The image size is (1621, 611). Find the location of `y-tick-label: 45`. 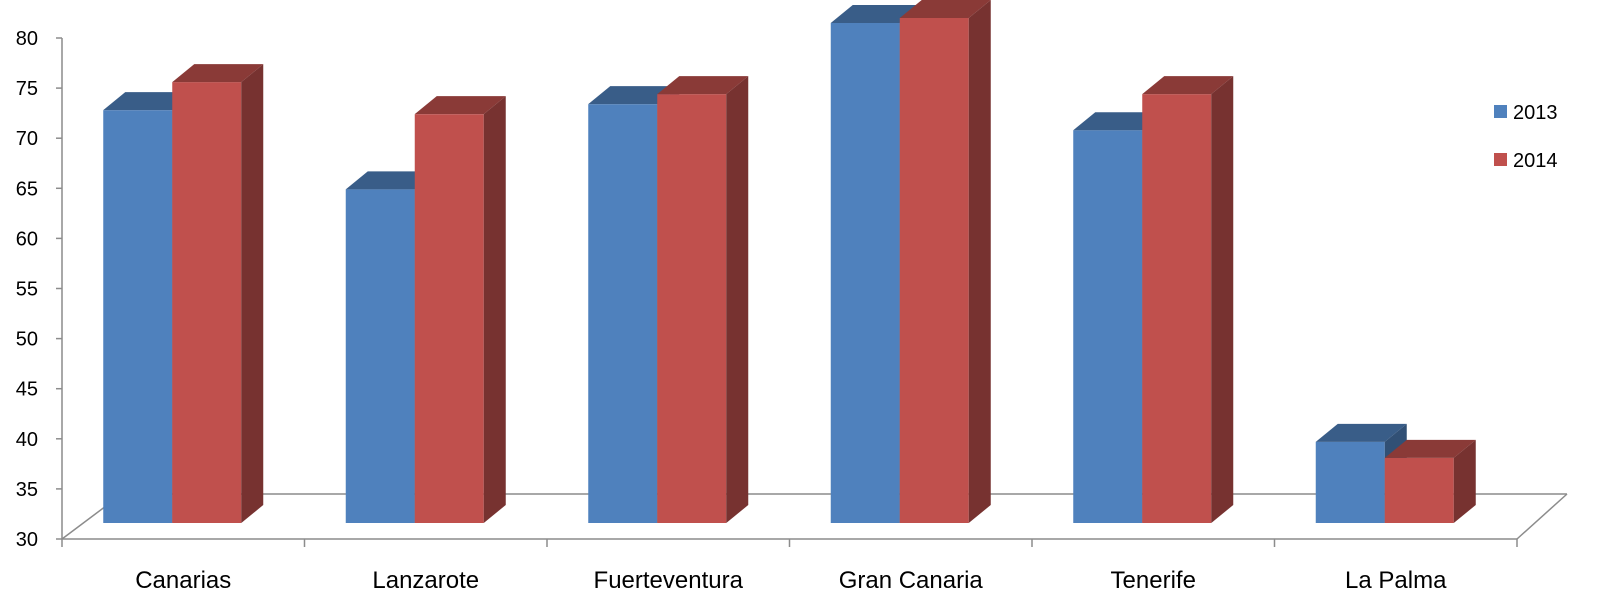

y-tick-label: 45 is located at coordinates (27, 390).